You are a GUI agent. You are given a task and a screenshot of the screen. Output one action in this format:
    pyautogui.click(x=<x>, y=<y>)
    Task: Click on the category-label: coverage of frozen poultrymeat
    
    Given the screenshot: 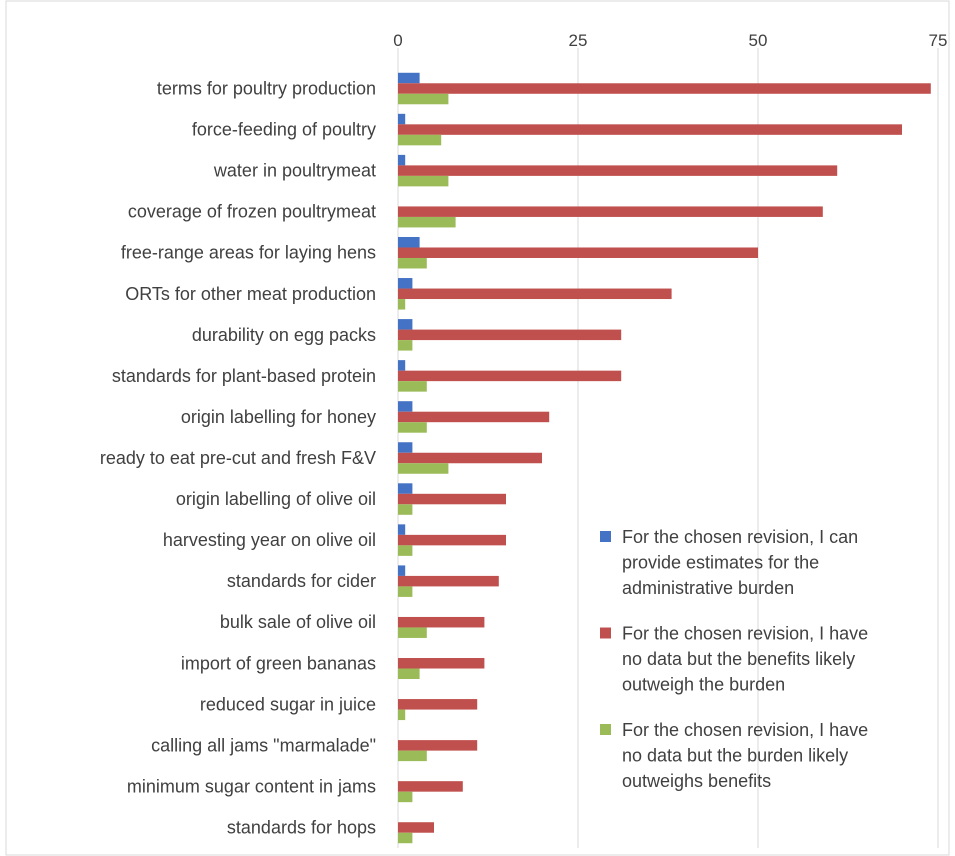 What is the action you would take?
    pyautogui.click(x=252, y=212)
    